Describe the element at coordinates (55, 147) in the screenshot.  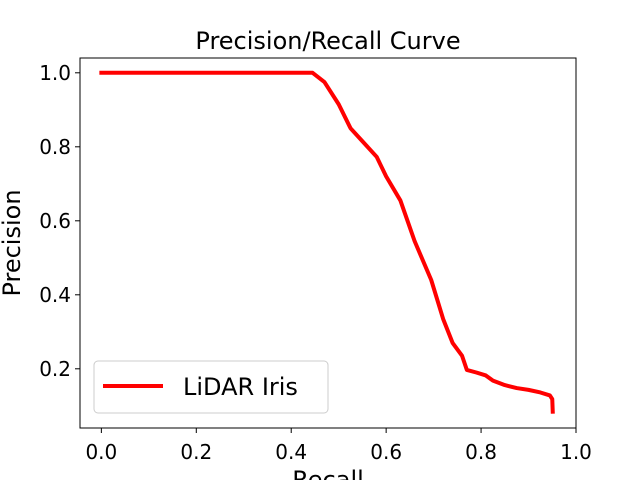
I see `y-tick-label: 0.8` at that location.